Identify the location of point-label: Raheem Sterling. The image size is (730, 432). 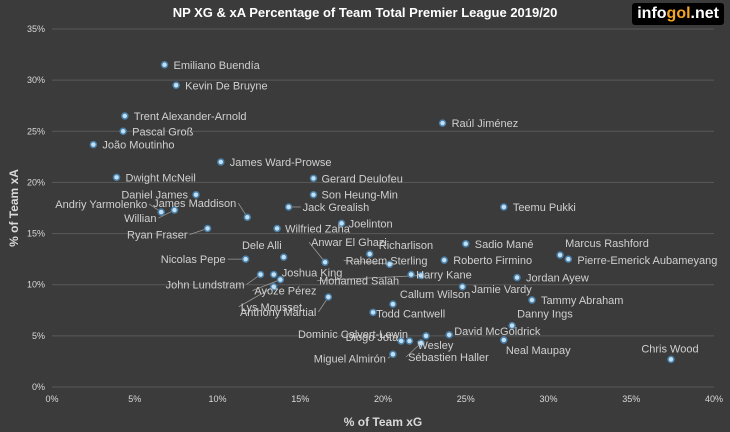
(387, 261).